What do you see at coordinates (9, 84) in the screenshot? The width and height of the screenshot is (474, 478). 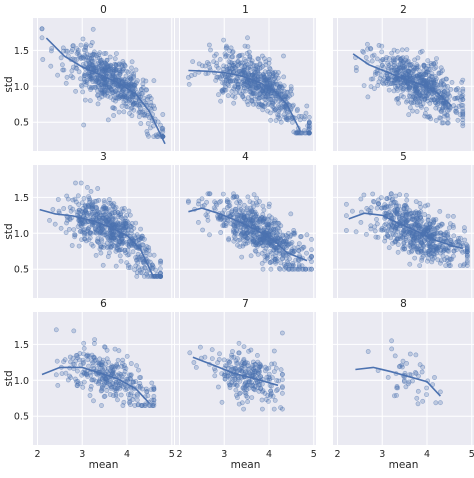 I see `y-axis-label: std` at bounding box center [9, 84].